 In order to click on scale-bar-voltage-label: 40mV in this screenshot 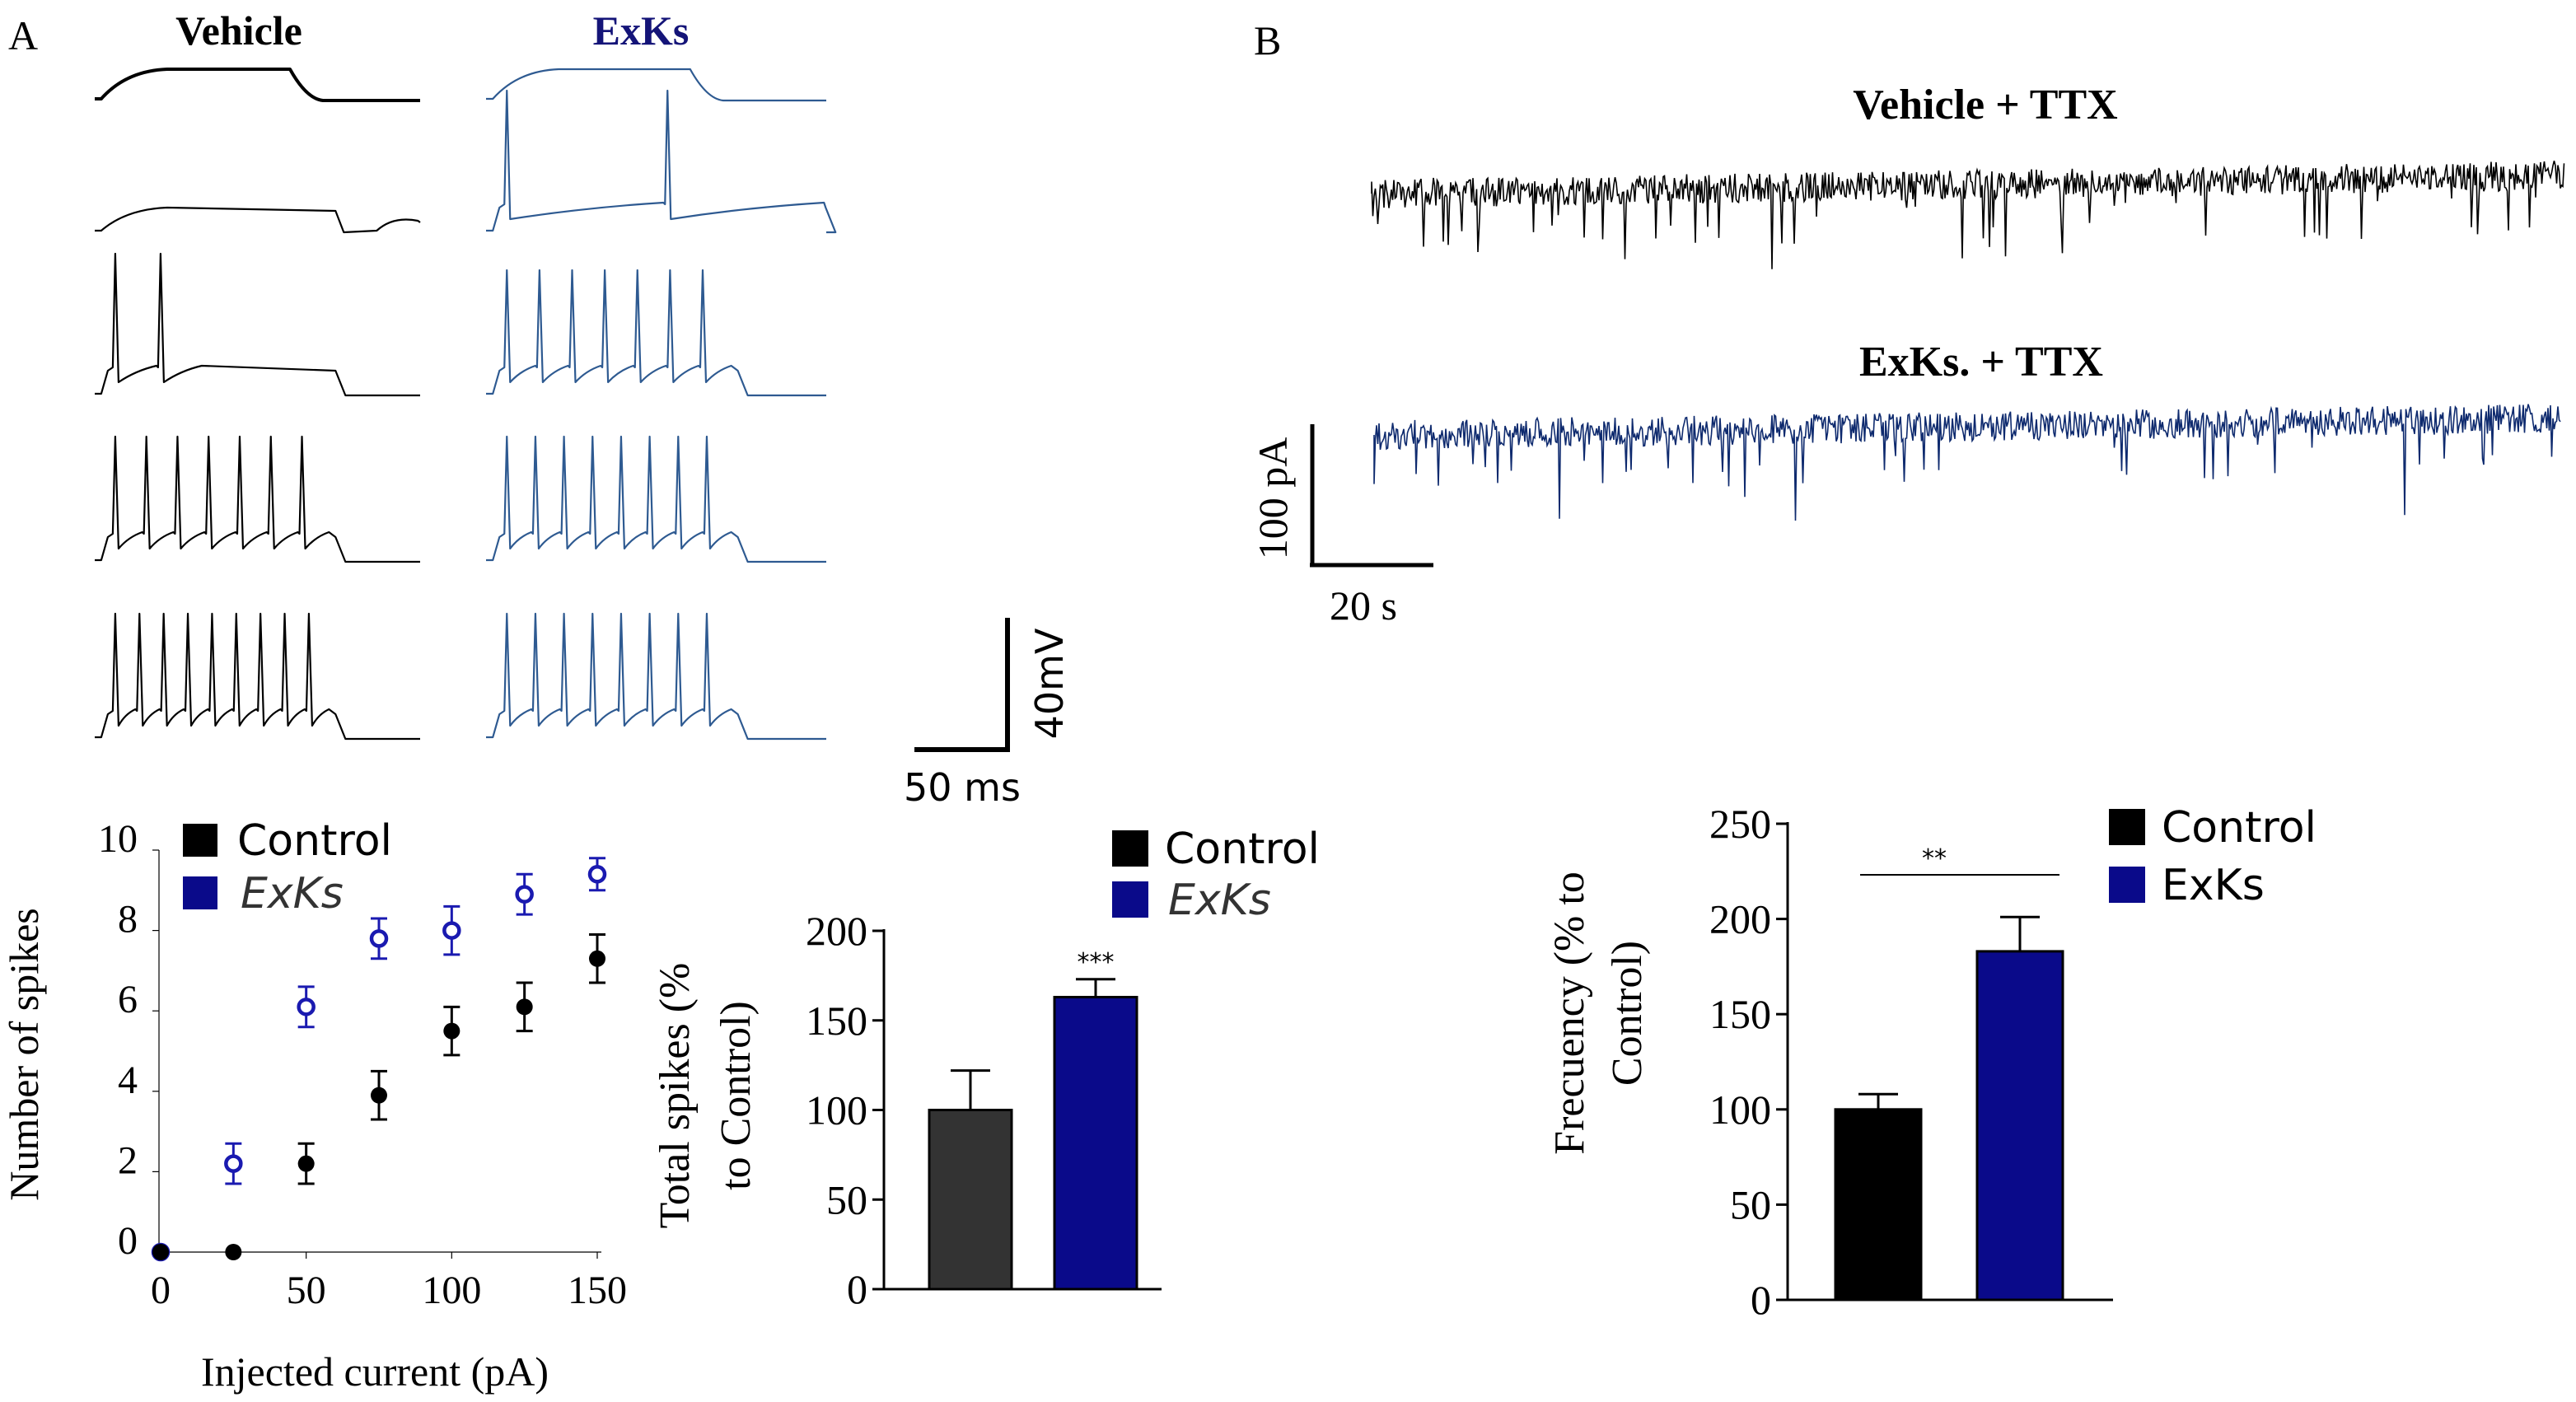, I will do `click(1049, 684)`.